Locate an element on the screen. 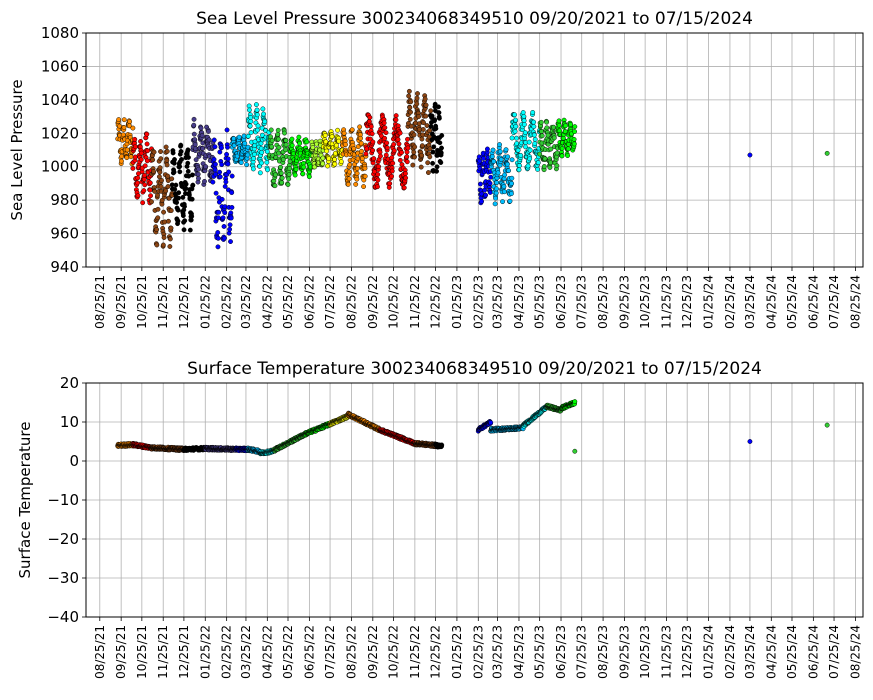 This screenshot has height=700, width=873. y-tick-label: 1040 is located at coordinates (60, 100).